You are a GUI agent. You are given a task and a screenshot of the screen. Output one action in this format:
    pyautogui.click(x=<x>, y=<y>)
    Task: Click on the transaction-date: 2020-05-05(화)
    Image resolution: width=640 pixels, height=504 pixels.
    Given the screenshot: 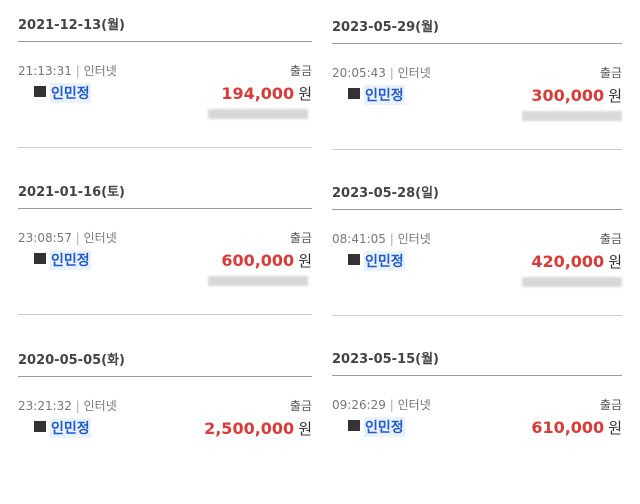 What is the action you would take?
    pyautogui.click(x=71, y=360)
    